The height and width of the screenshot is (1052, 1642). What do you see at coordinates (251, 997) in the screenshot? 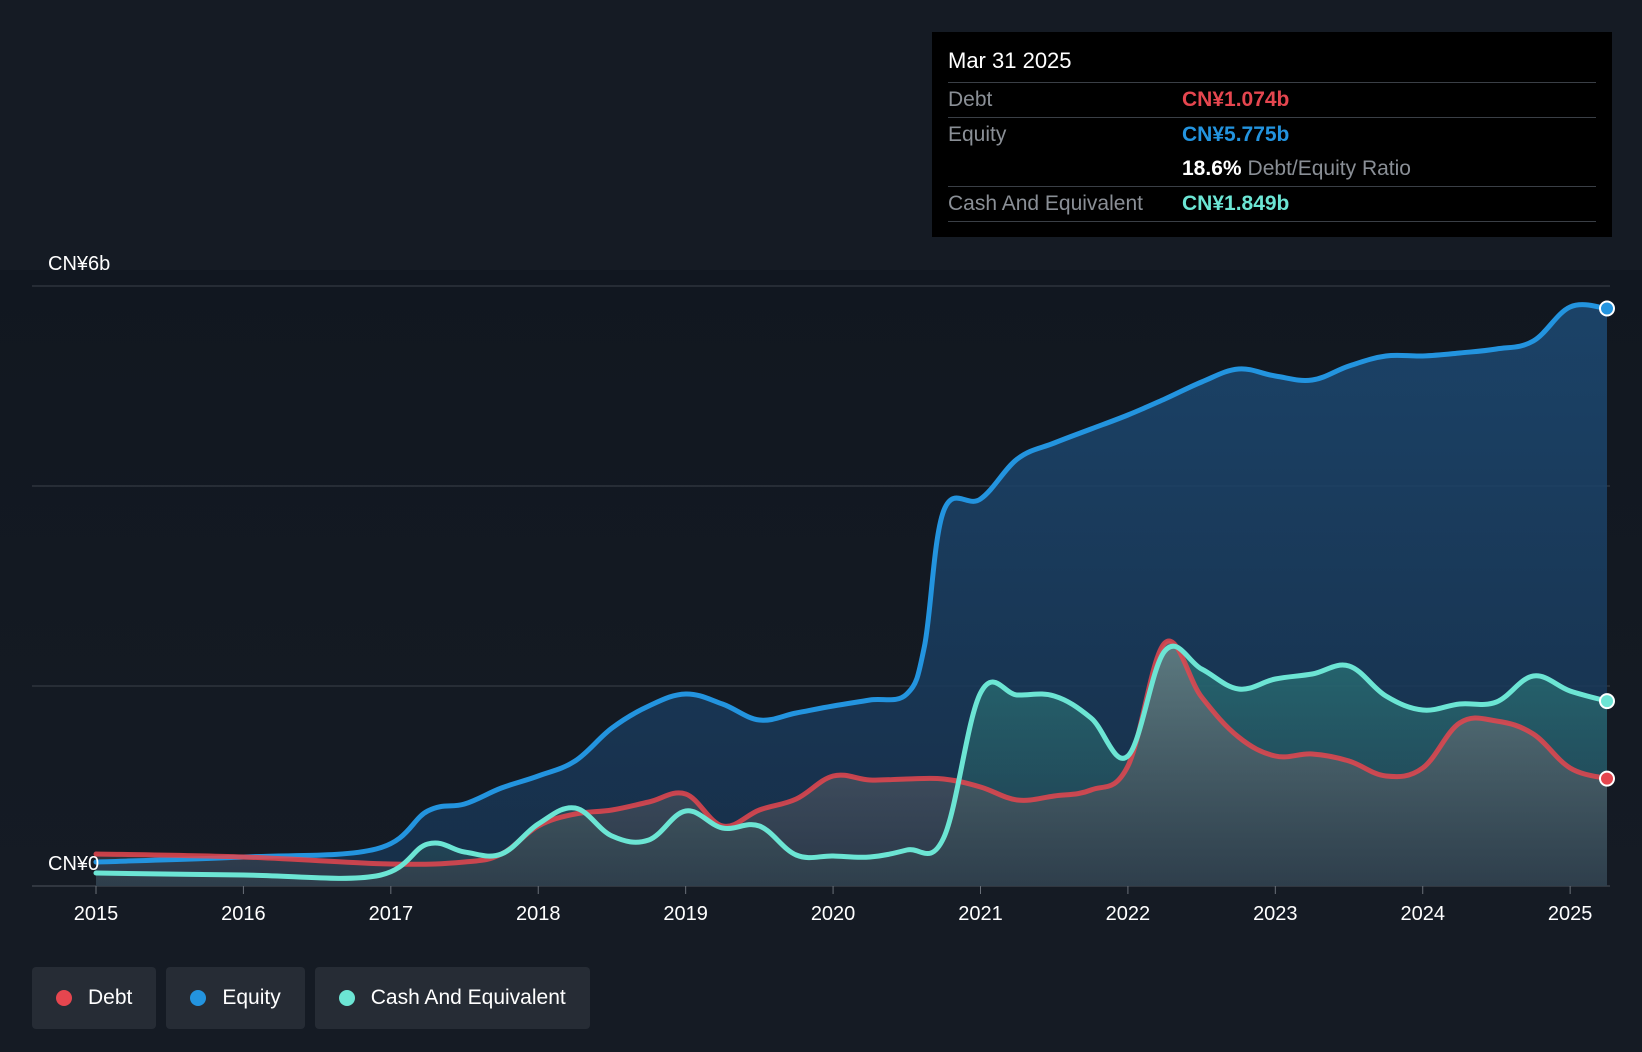
I see `legend-label-equity: Equity` at bounding box center [251, 997].